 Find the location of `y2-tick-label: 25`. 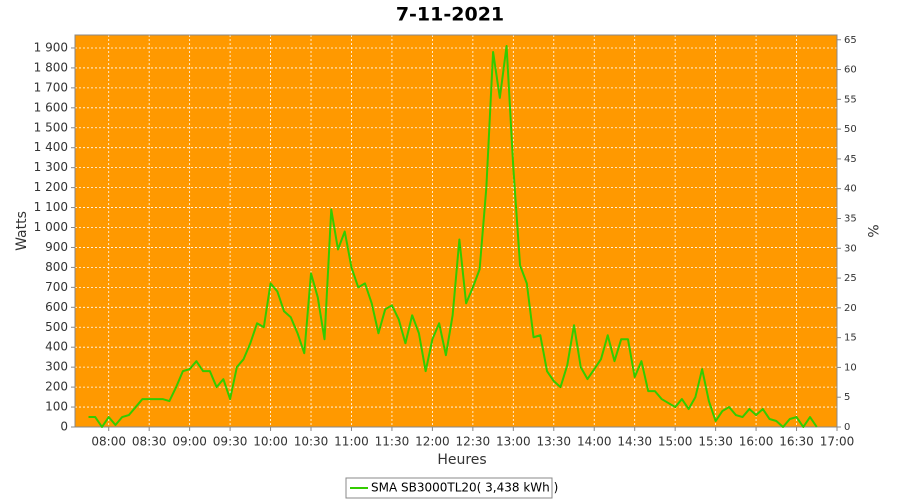

y2-tick-label: 25 is located at coordinates (850, 278).